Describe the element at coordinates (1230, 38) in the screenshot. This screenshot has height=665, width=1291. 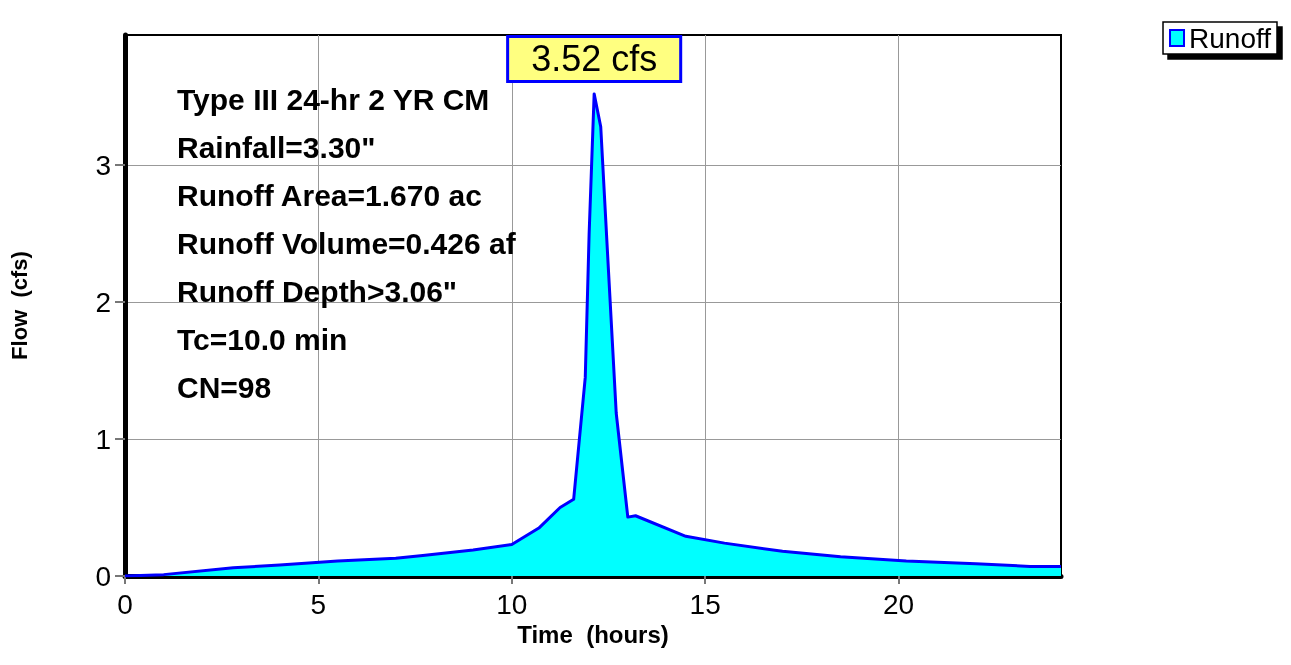
I see `legend-label: Runoff` at that location.